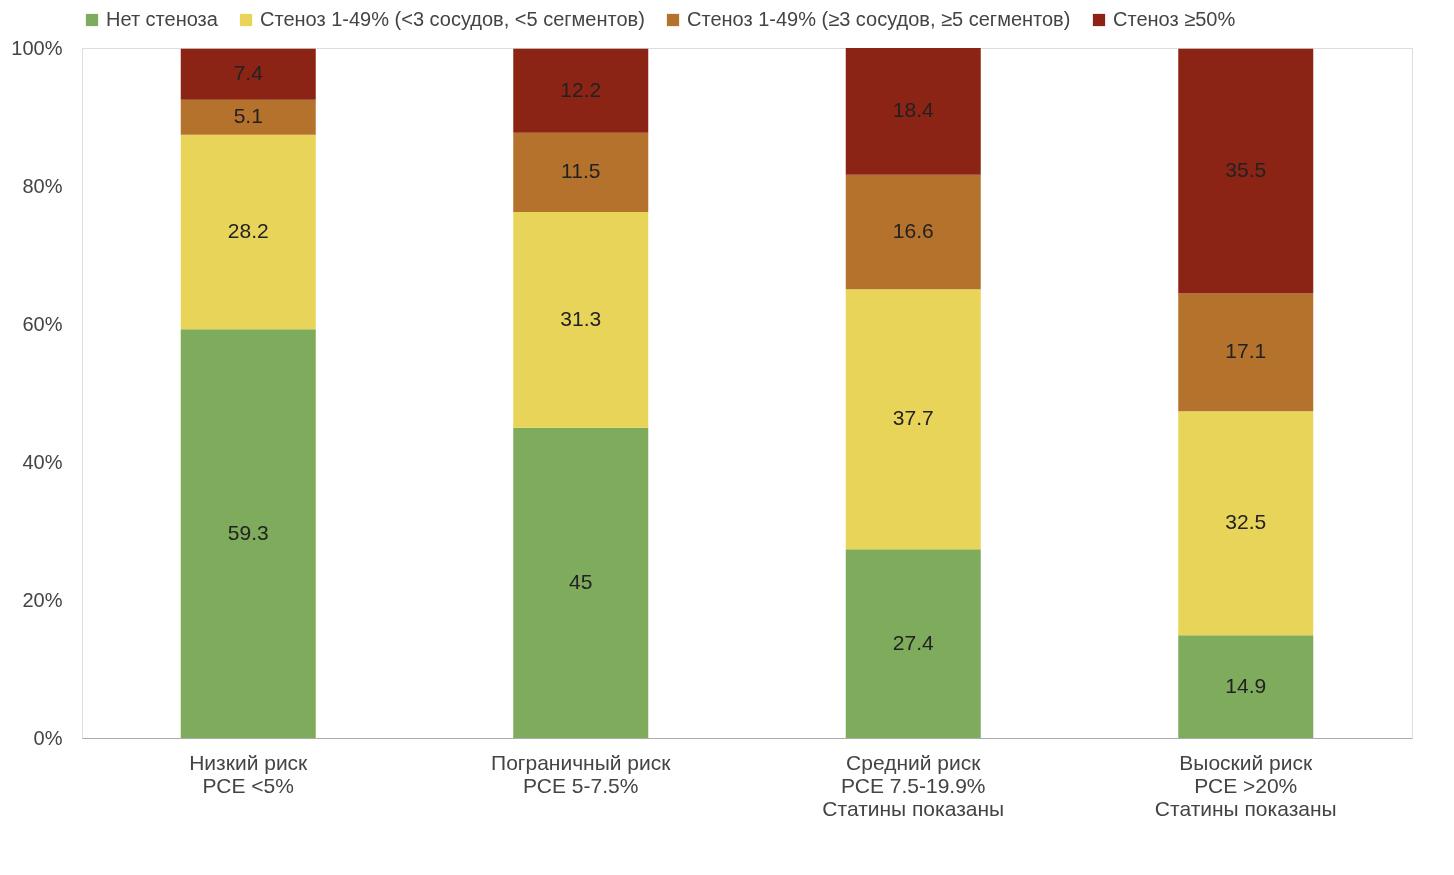  What do you see at coordinates (162, 19) in the screenshot?
I see `legend-label: Нет стеноза` at bounding box center [162, 19].